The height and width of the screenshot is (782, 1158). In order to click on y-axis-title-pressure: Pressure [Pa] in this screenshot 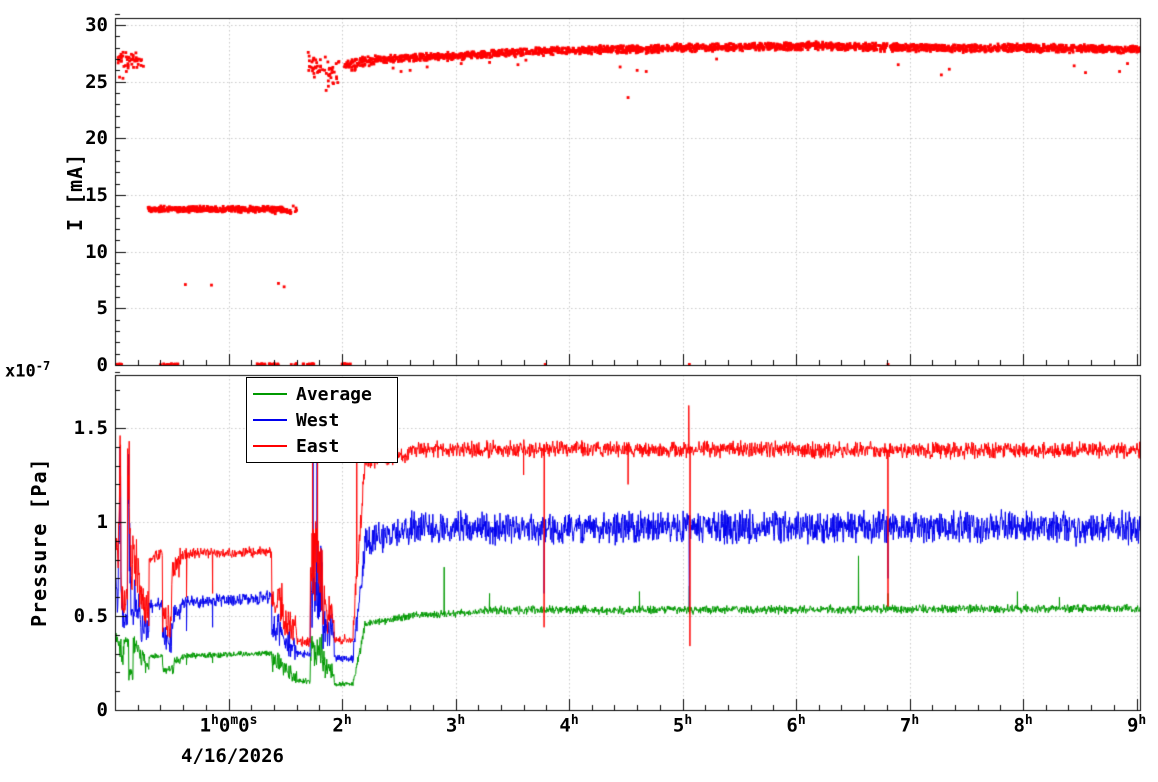, I will do `click(39, 542)`.